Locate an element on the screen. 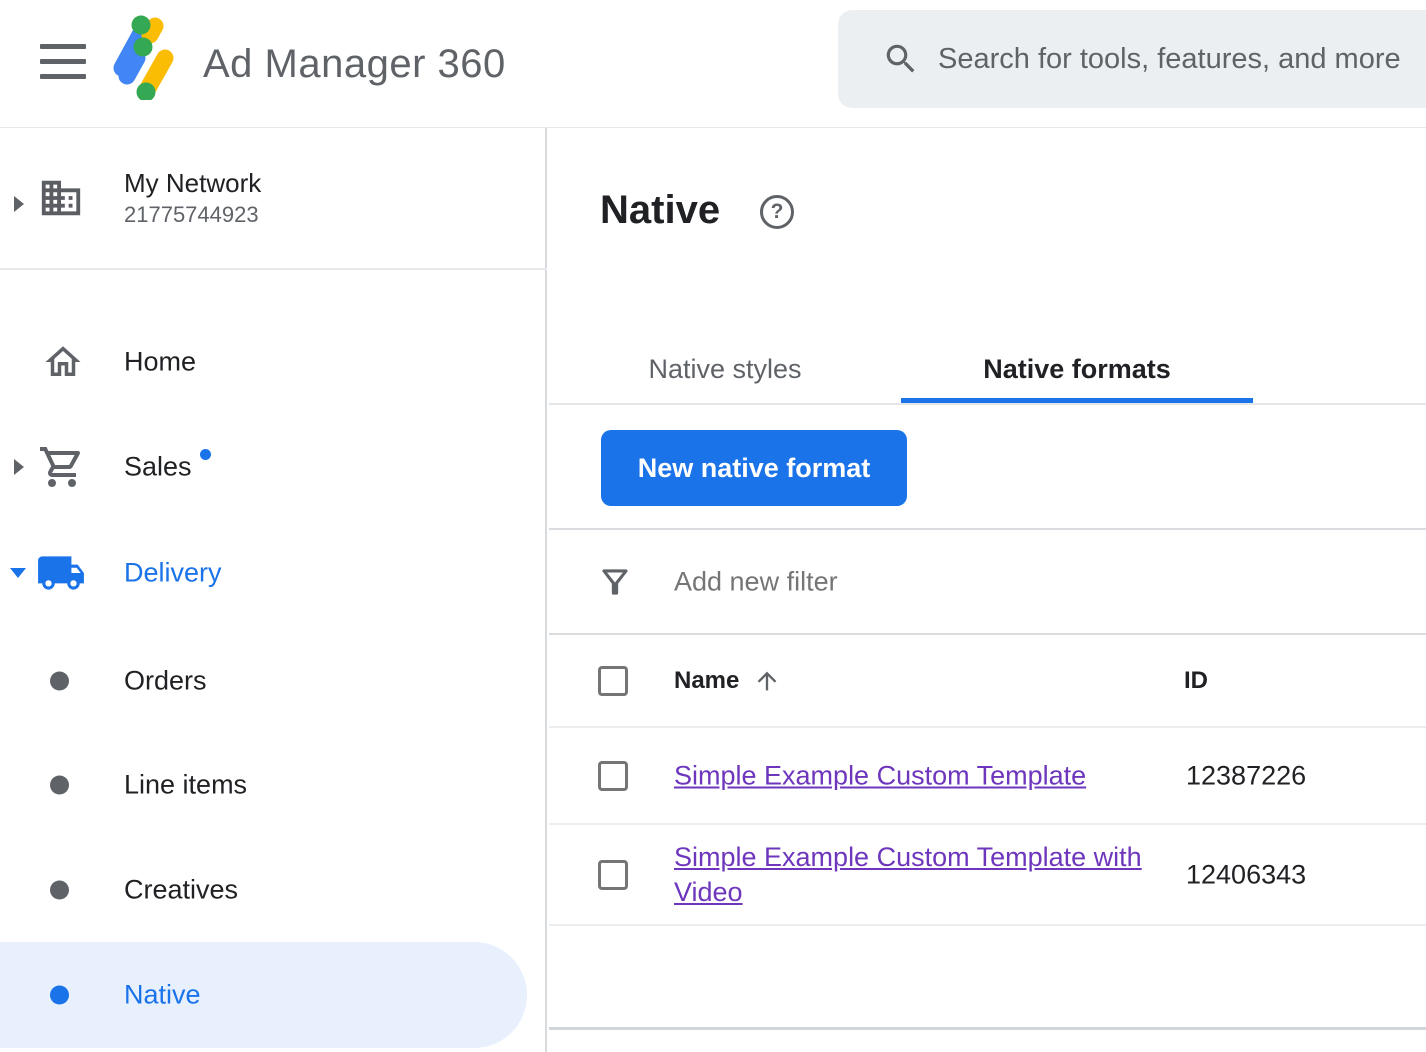 The width and height of the screenshot is (1426, 1052). tab-label: Native styles is located at coordinates (725, 369).